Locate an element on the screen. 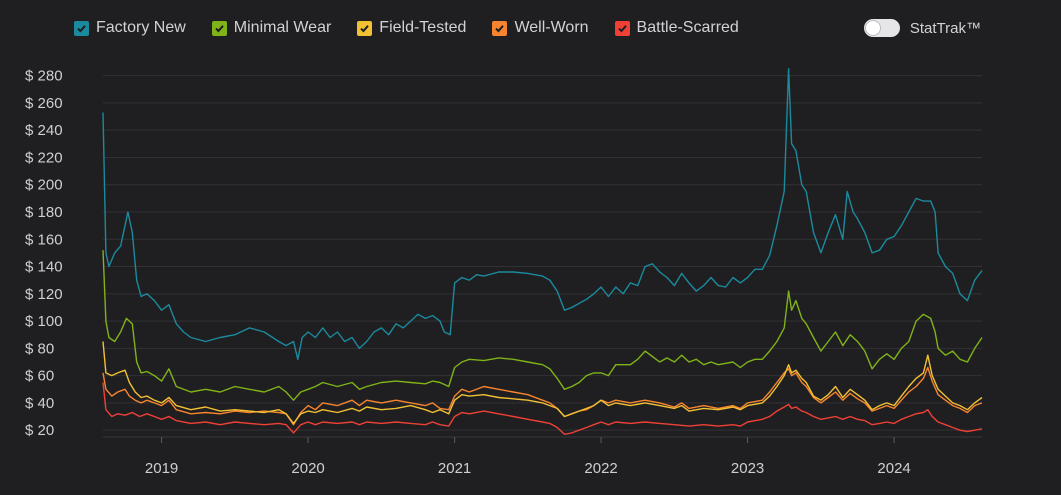  y-tick-label: $ 240 is located at coordinates (44, 130).